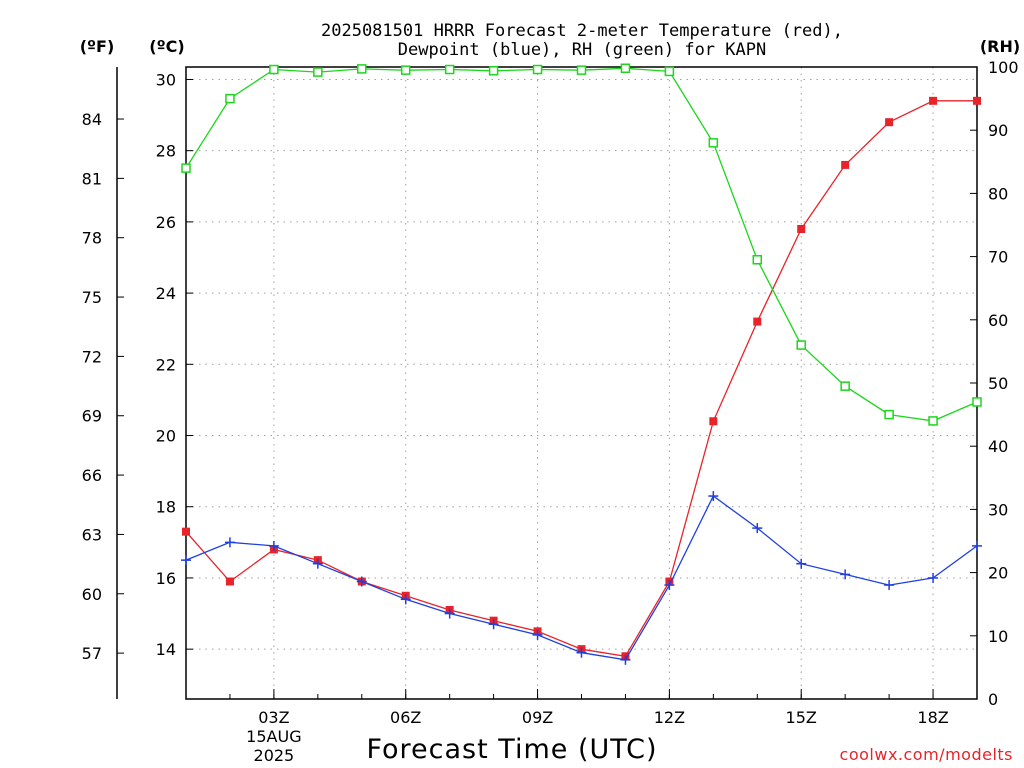 Image resolution: width=1024 pixels, height=768 pixels. I want to click on rh-tick-label: 40, so click(998, 446).